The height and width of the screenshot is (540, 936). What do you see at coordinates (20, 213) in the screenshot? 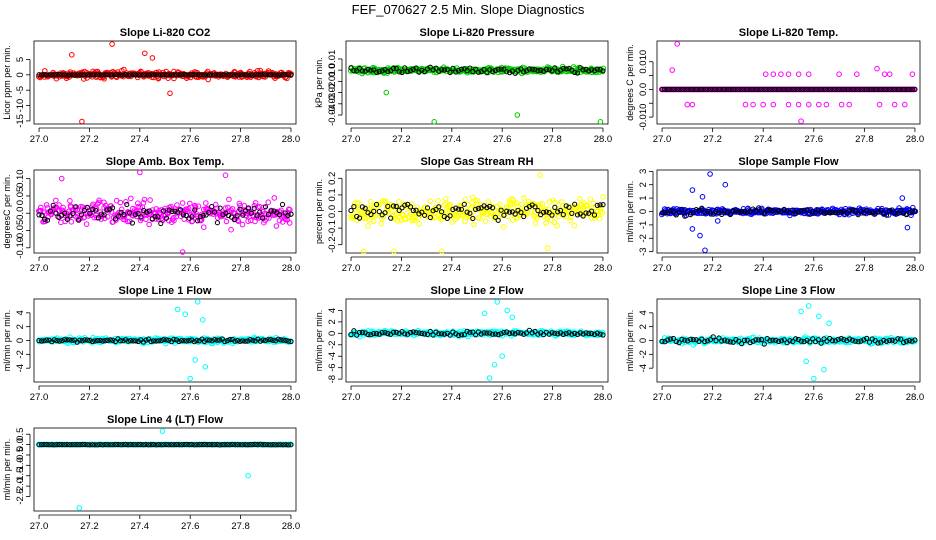
I see `y-tick-label: 0.0` at bounding box center [20, 213].